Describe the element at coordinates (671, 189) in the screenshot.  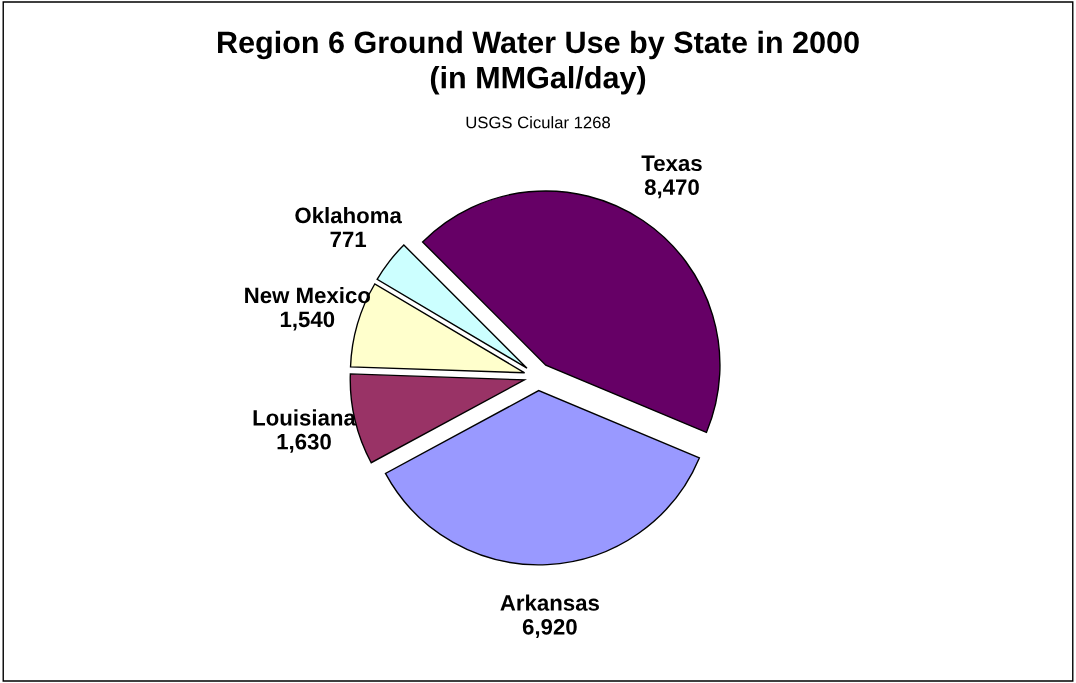
I see `data-label: 8,470` at that location.